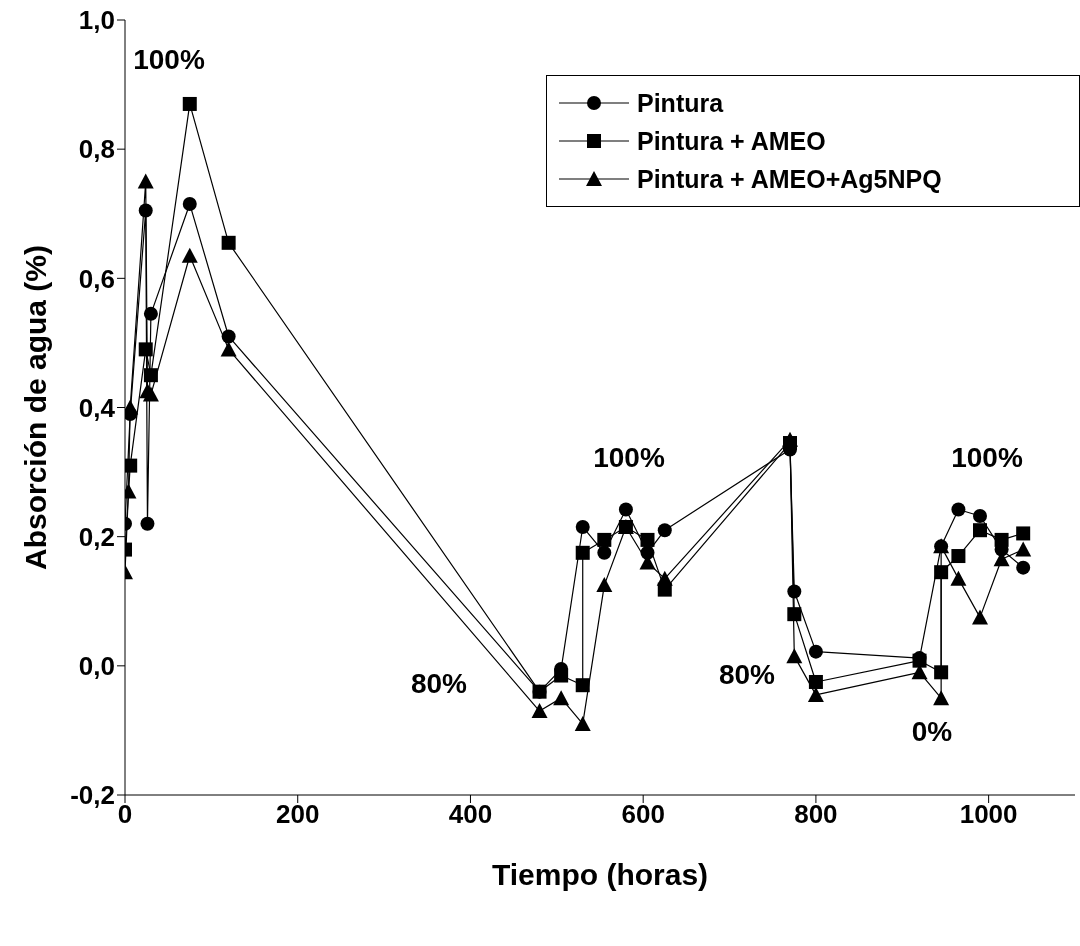 This screenshot has height=946, width=1080. Describe the element at coordinates (96, 20) in the screenshot. I see `y-tick-label: 1,0` at that location.